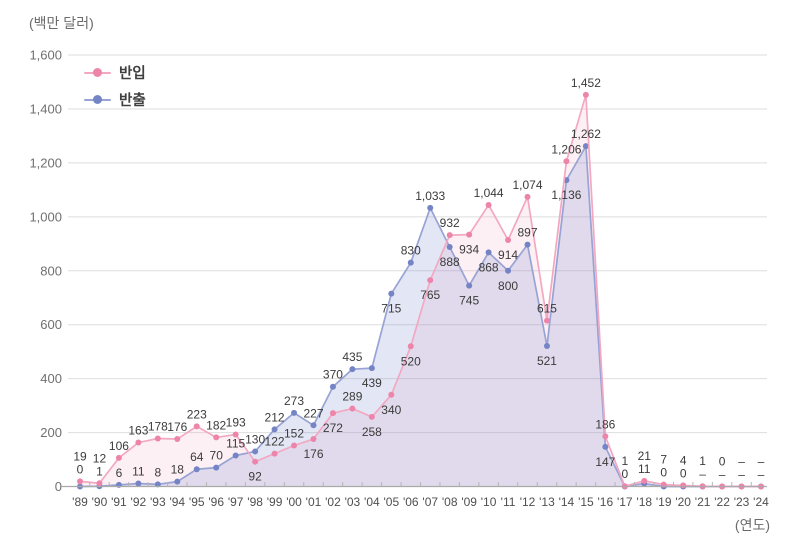 This screenshot has height=550, width=800. Describe the element at coordinates (115, 72) in the screenshot. I see `legend-item-banip: 반입` at that location.